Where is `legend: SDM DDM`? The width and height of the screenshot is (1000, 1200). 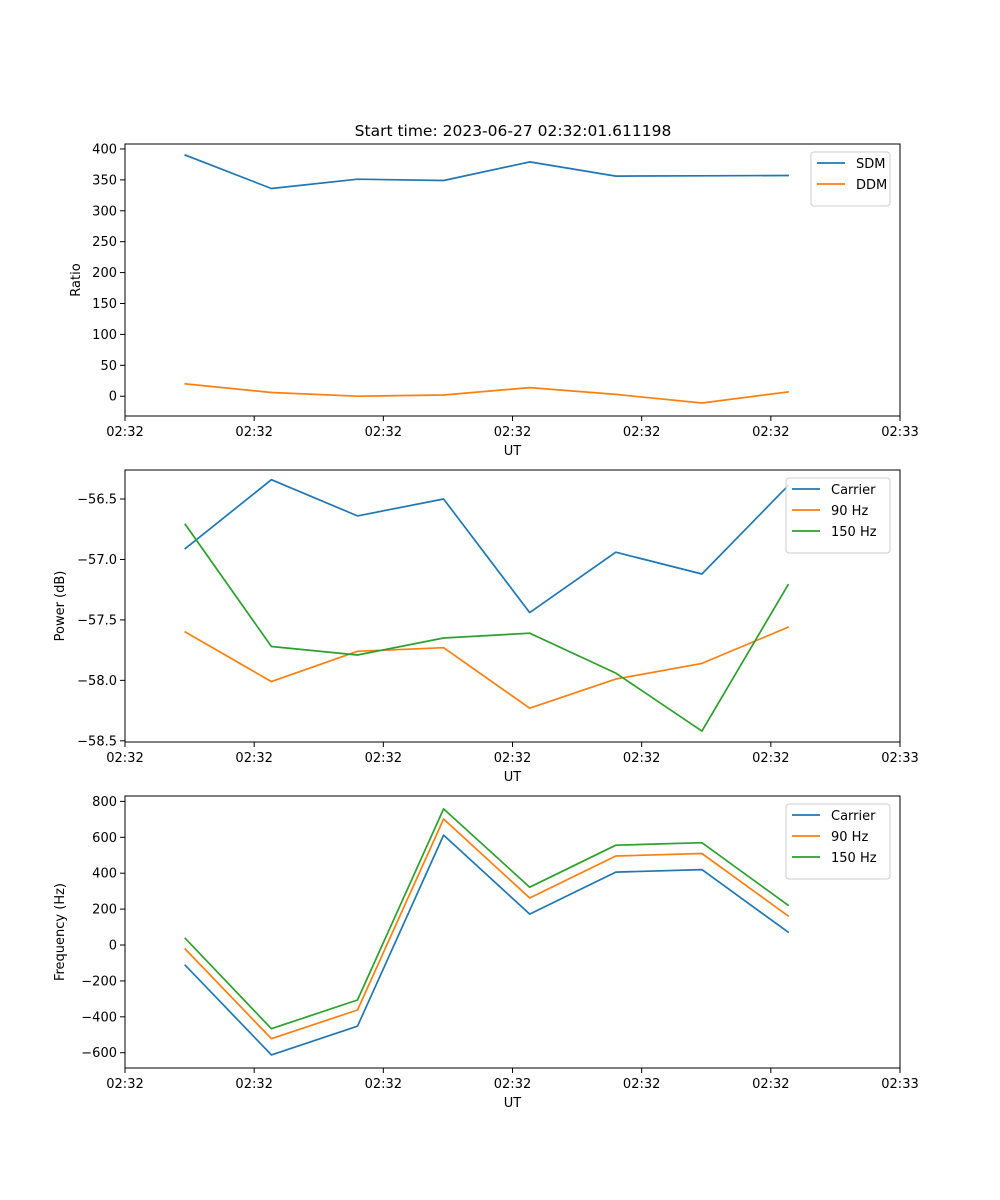 legend: SDM DDM is located at coordinates (850, 179).